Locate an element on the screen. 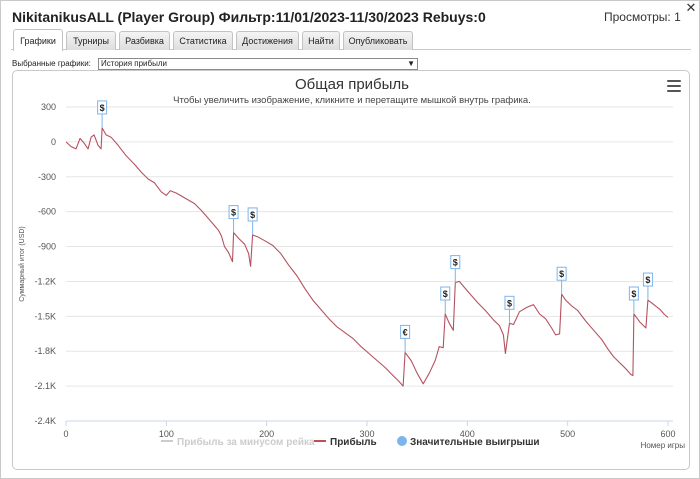 The width and height of the screenshot is (700, 479). tab-search: Найти is located at coordinates (321, 40).